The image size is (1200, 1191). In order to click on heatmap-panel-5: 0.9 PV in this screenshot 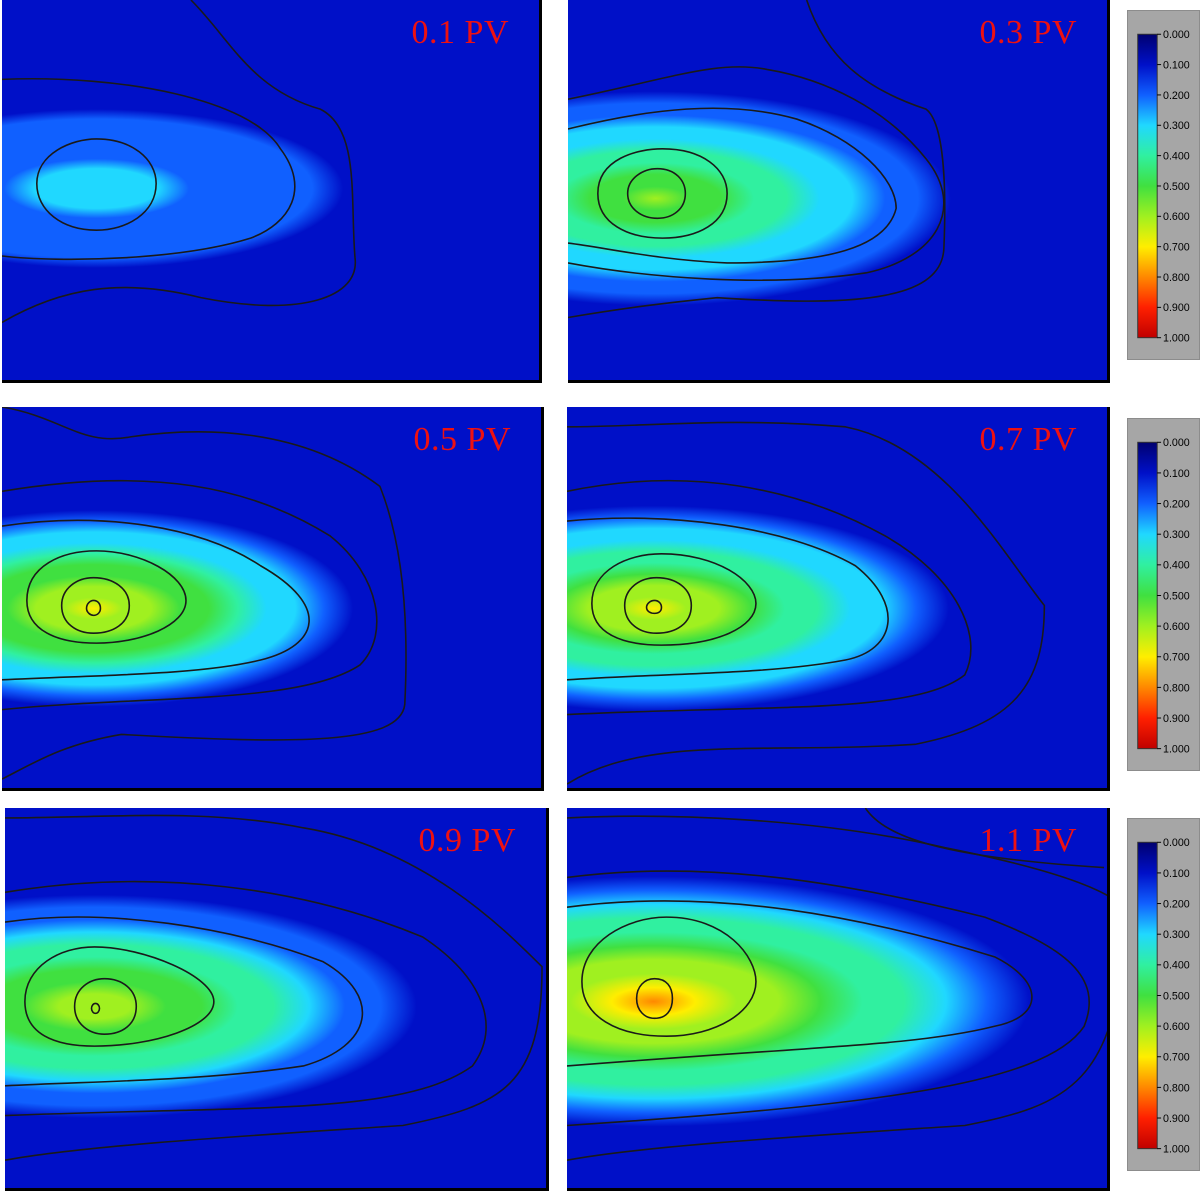, I will do `click(277, 999)`.